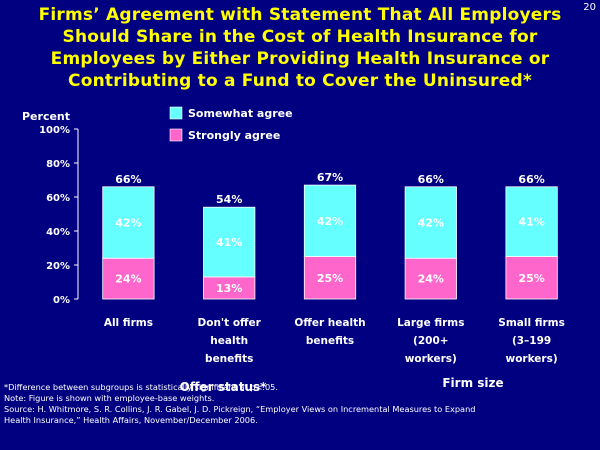  What do you see at coordinates (58, 232) in the screenshot?
I see `y-tick-label: 40%` at bounding box center [58, 232].